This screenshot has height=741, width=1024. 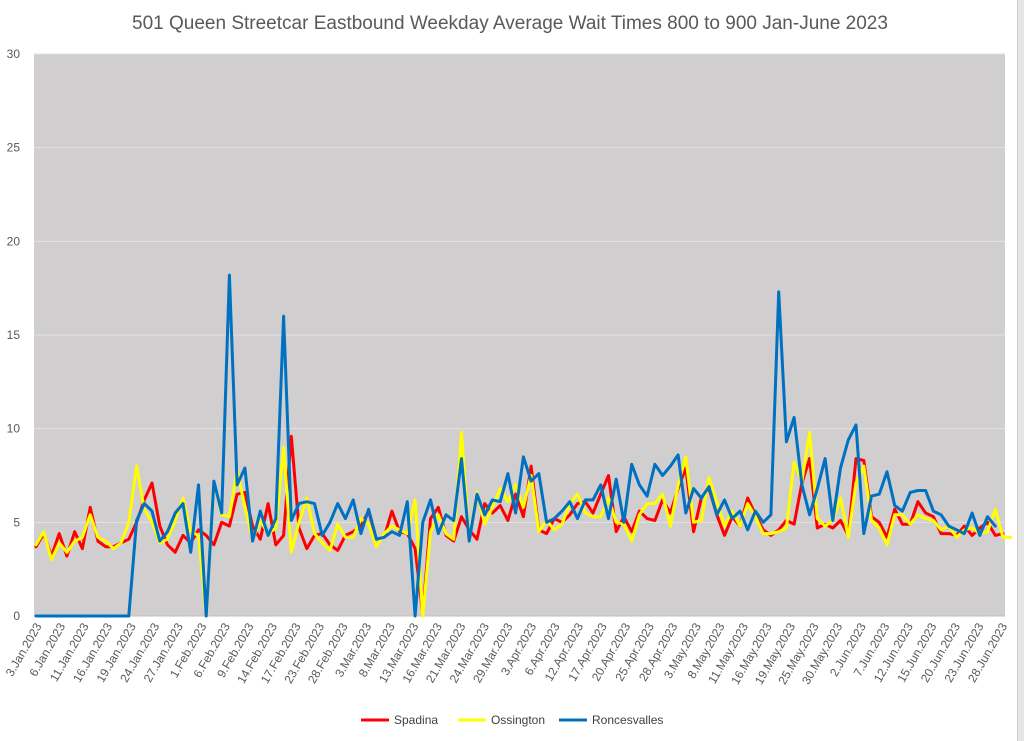 What do you see at coordinates (16, 522) in the screenshot?
I see `y-tick-label: 5` at bounding box center [16, 522].